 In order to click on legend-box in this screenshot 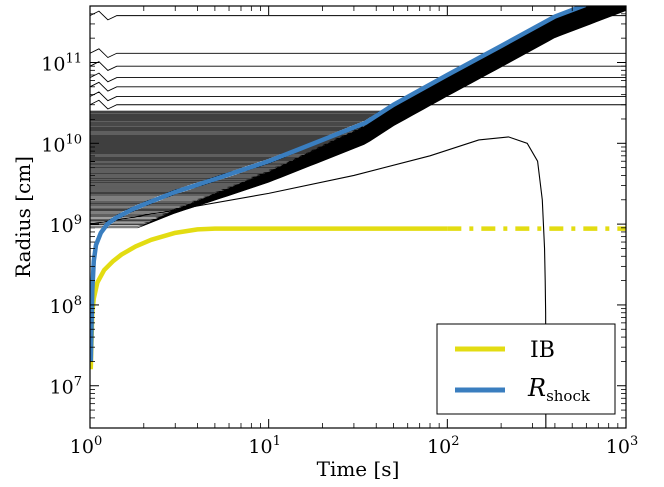, I will do `click(526, 369)`.